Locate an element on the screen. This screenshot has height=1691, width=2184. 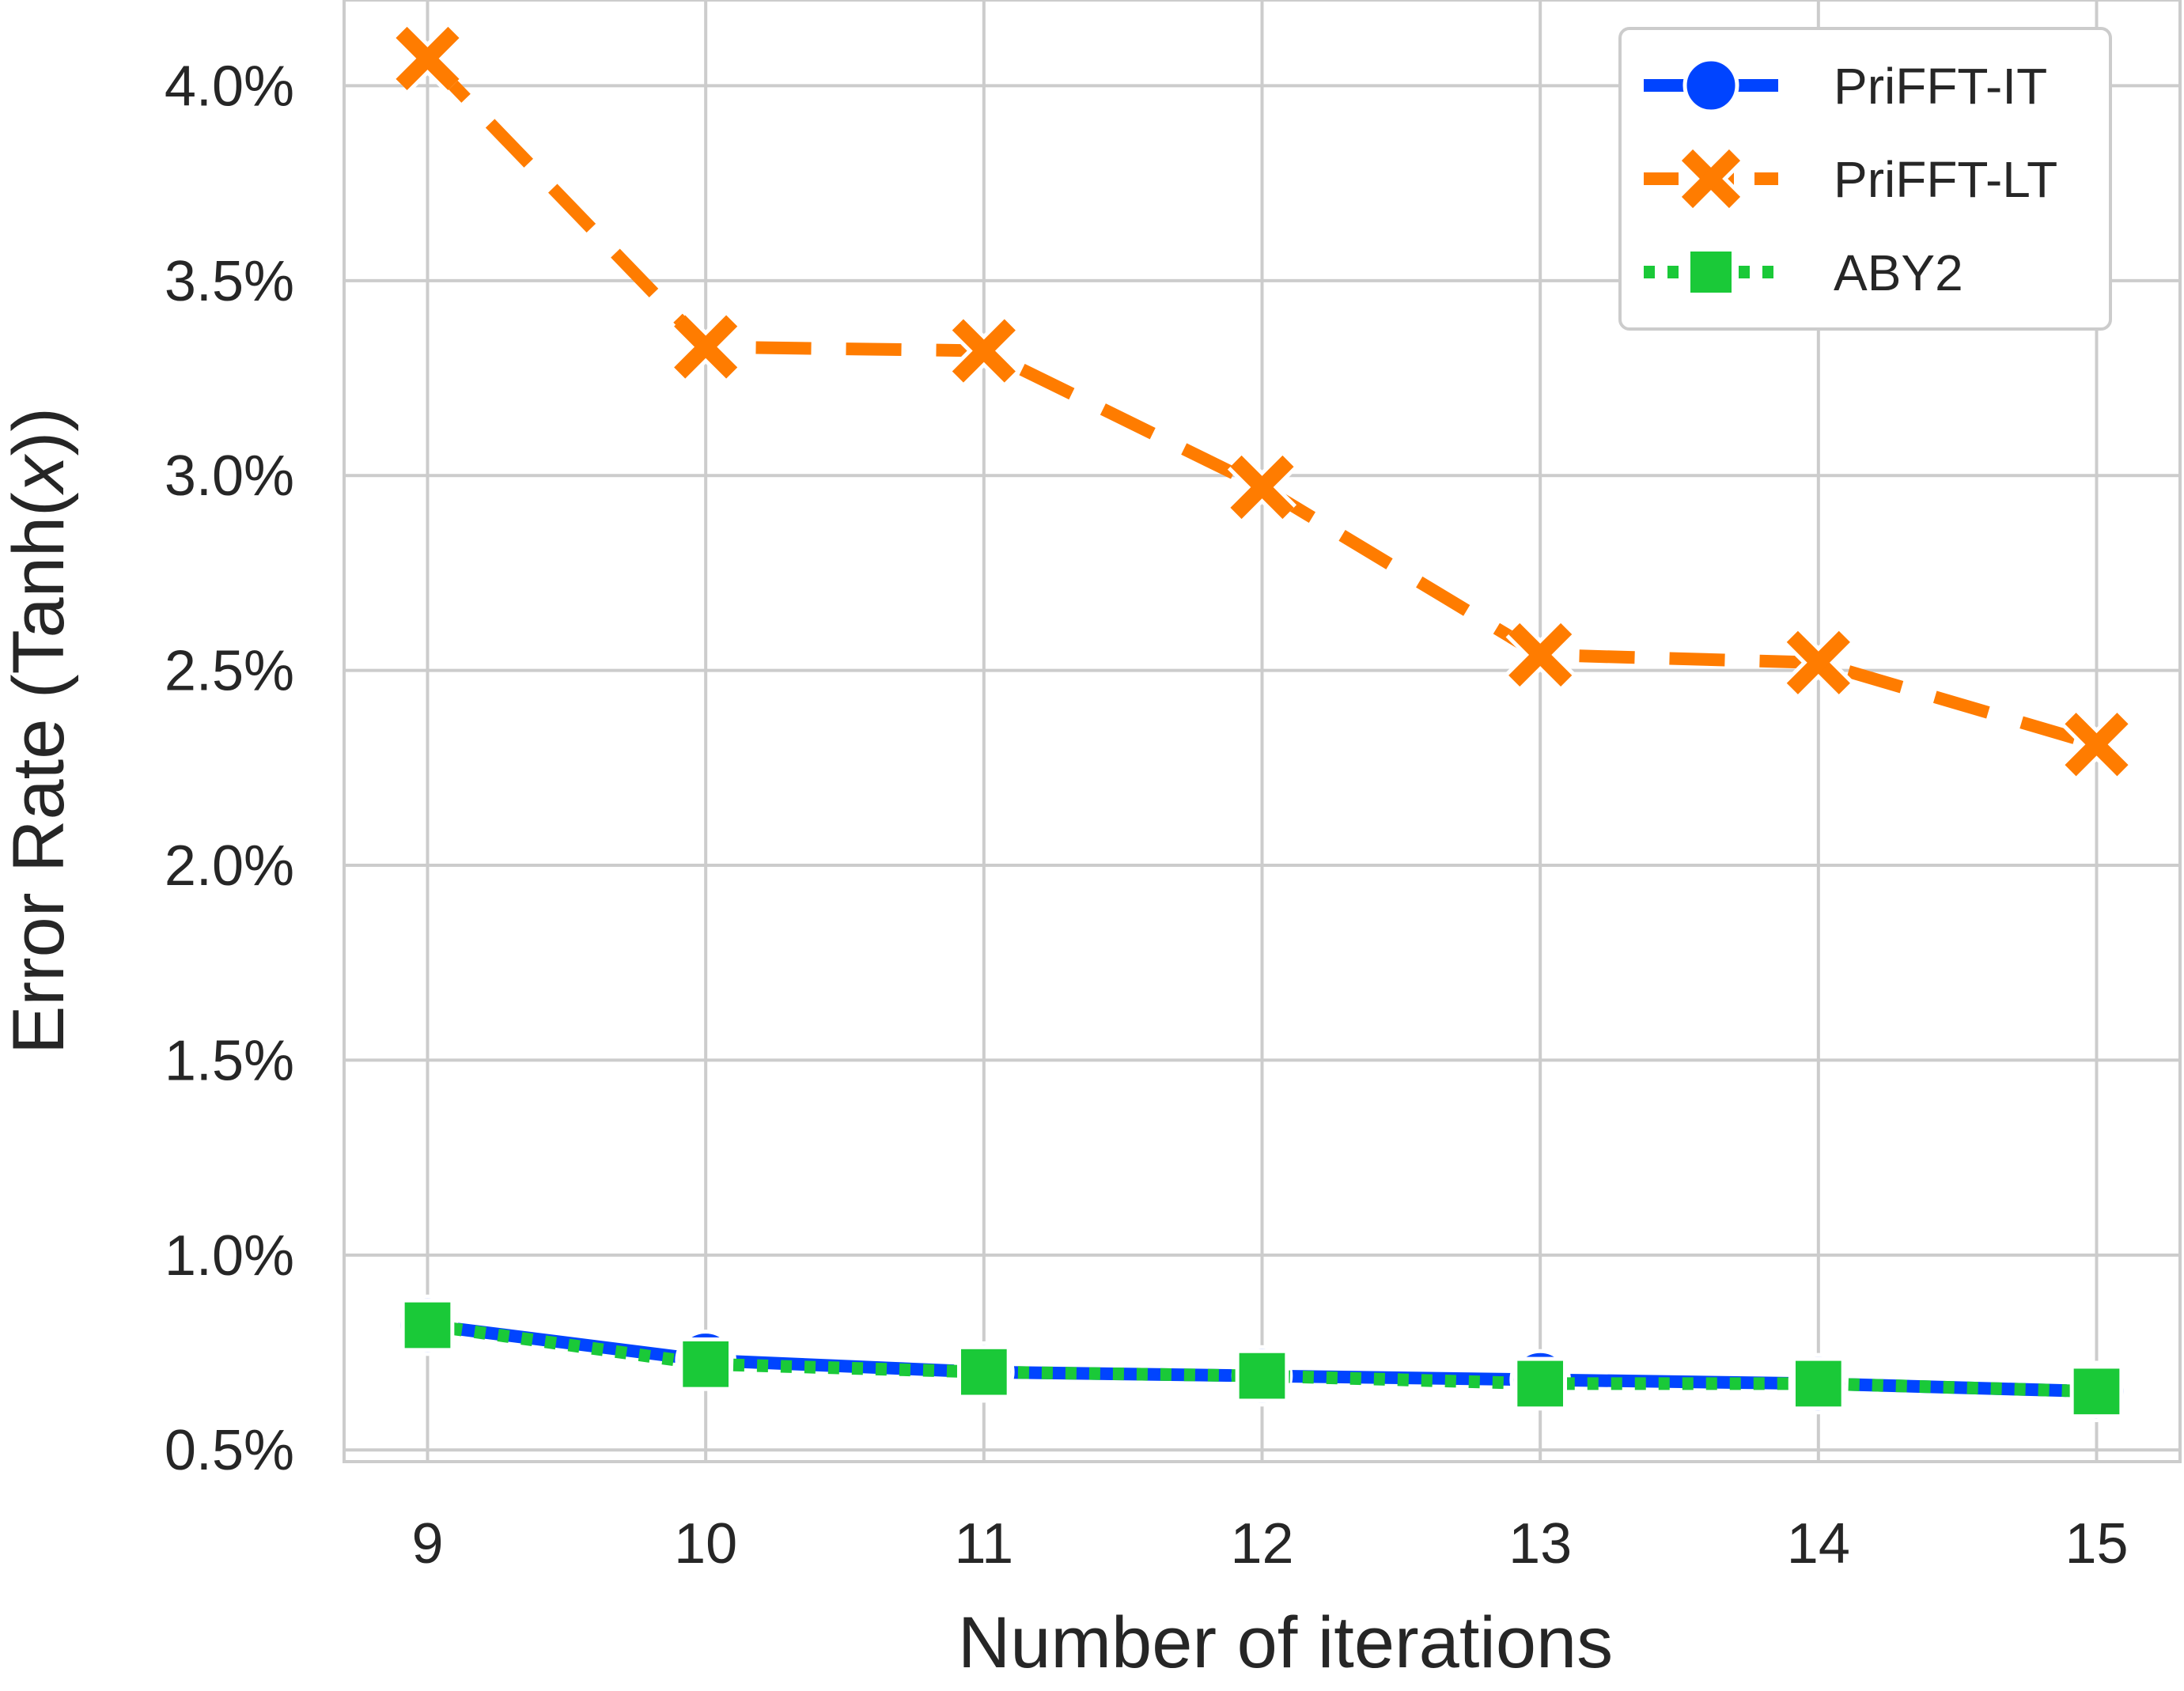
series-aby2 is located at coordinates (1262, 1358).